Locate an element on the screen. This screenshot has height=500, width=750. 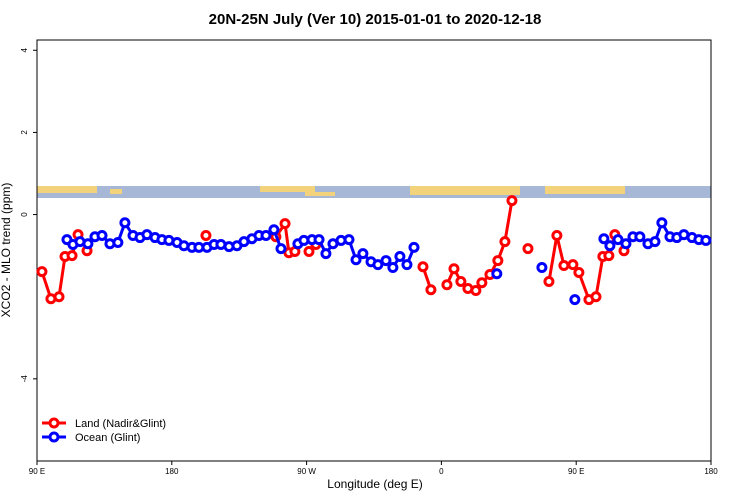
map-strip is located at coordinates (374, 192).